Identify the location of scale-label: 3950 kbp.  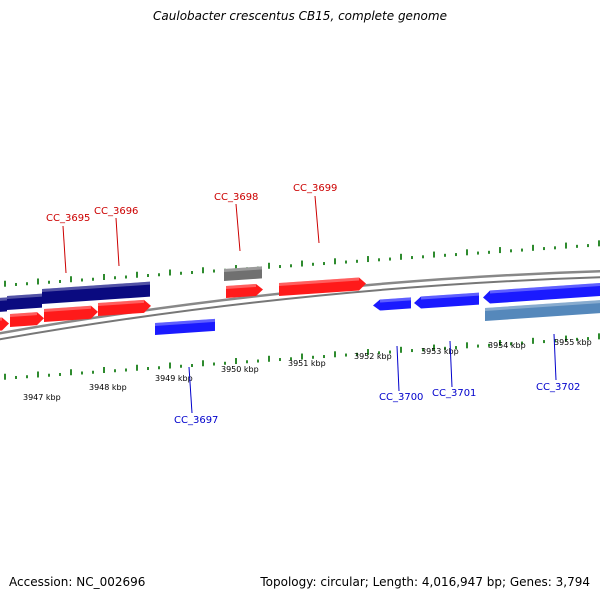
(240, 369).